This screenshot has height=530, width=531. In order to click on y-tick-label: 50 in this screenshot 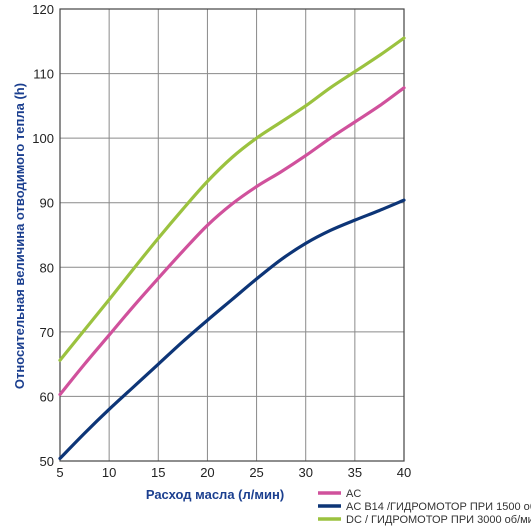, I will do `click(47, 461)`.